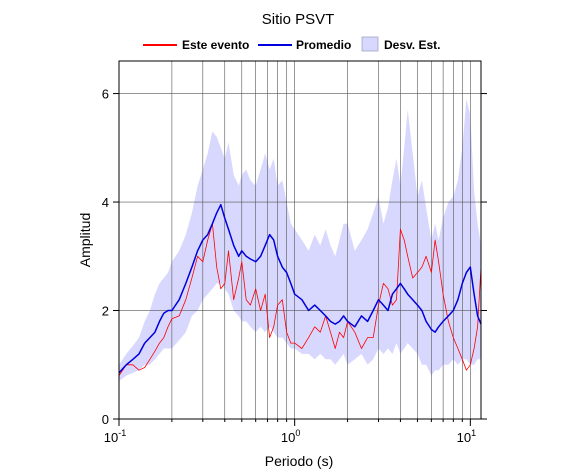 This screenshot has height=475, width=586. I want to click on legend-label-este-evento: Este evento, so click(215, 45).